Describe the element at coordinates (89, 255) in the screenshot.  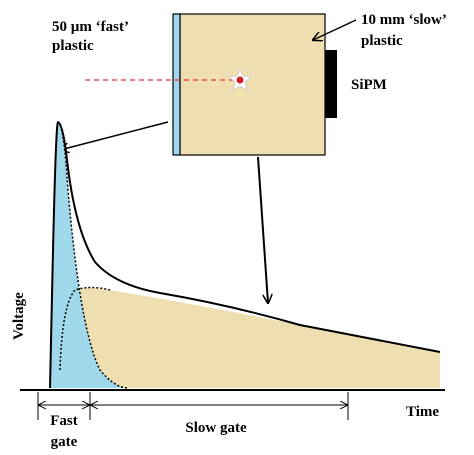
I see `fast-component` at that location.